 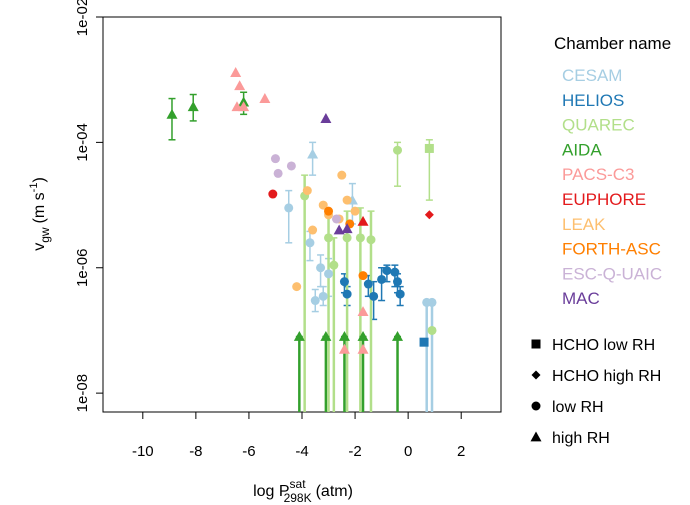 What do you see at coordinates (598, 125) in the screenshot?
I see `legend-entry: QUAREC` at bounding box center [598, 125].